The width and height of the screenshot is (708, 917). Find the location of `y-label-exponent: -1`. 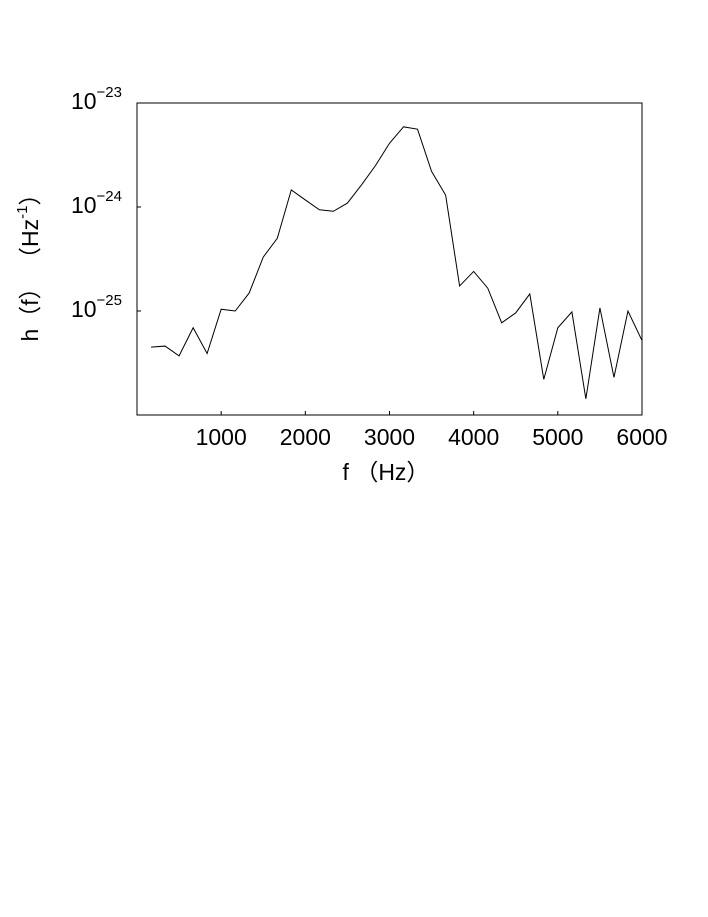

y-label-exponent: -1 is located at coordinates (22, 211).